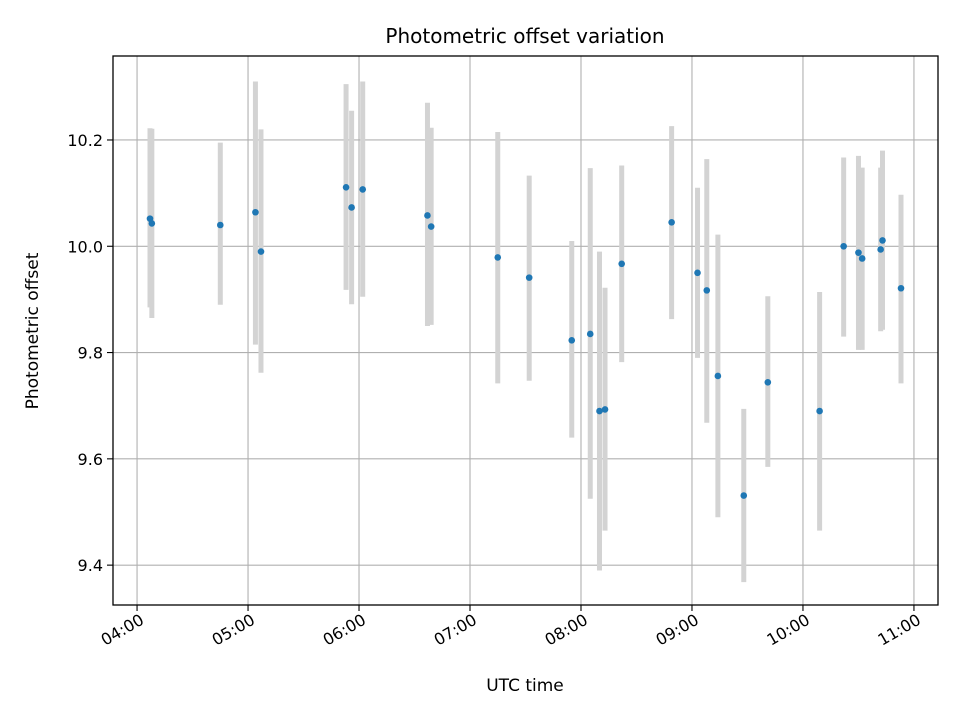 The width and height of the screenshot is (960, 725). I want to click on y-tick-label: 10.0, so click(85, 246).